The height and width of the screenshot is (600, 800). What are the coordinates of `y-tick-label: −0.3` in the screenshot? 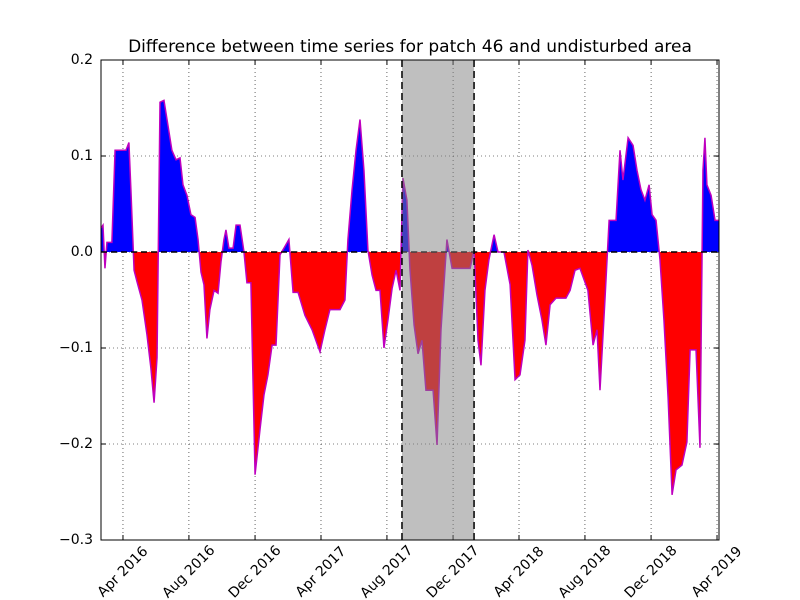 It's located at (76, 540).